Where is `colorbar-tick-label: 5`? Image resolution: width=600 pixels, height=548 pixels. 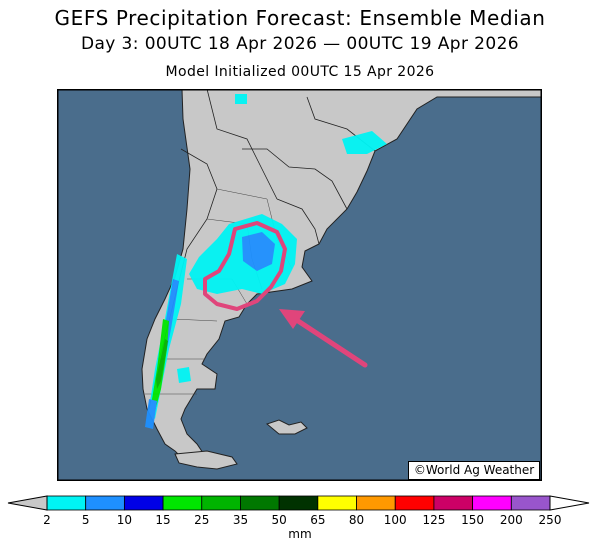 colorbar-tick-label: 5 is located at coordinates (86, 520).